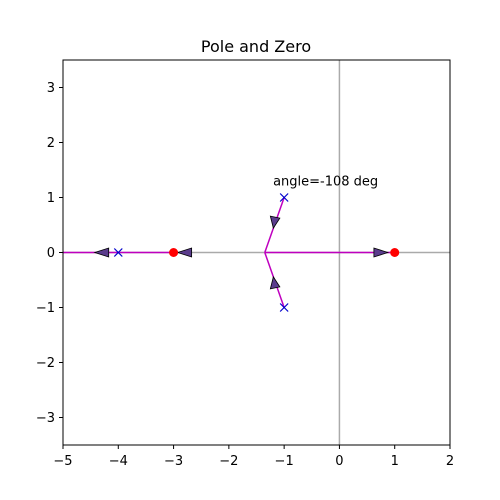  Describe the element at coordinates (51, 253) in the screenshot. I see `y-tick-label: 0` at that location.